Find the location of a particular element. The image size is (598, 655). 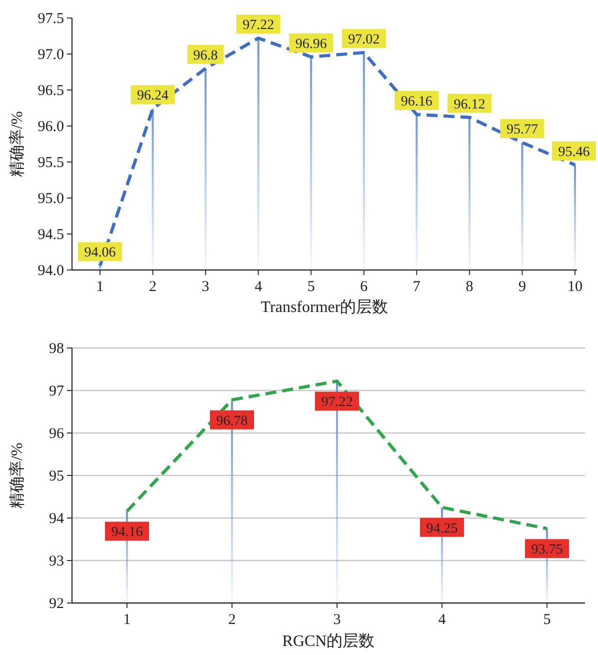

data-label: 96.8 is located at coordinates (205, 56).